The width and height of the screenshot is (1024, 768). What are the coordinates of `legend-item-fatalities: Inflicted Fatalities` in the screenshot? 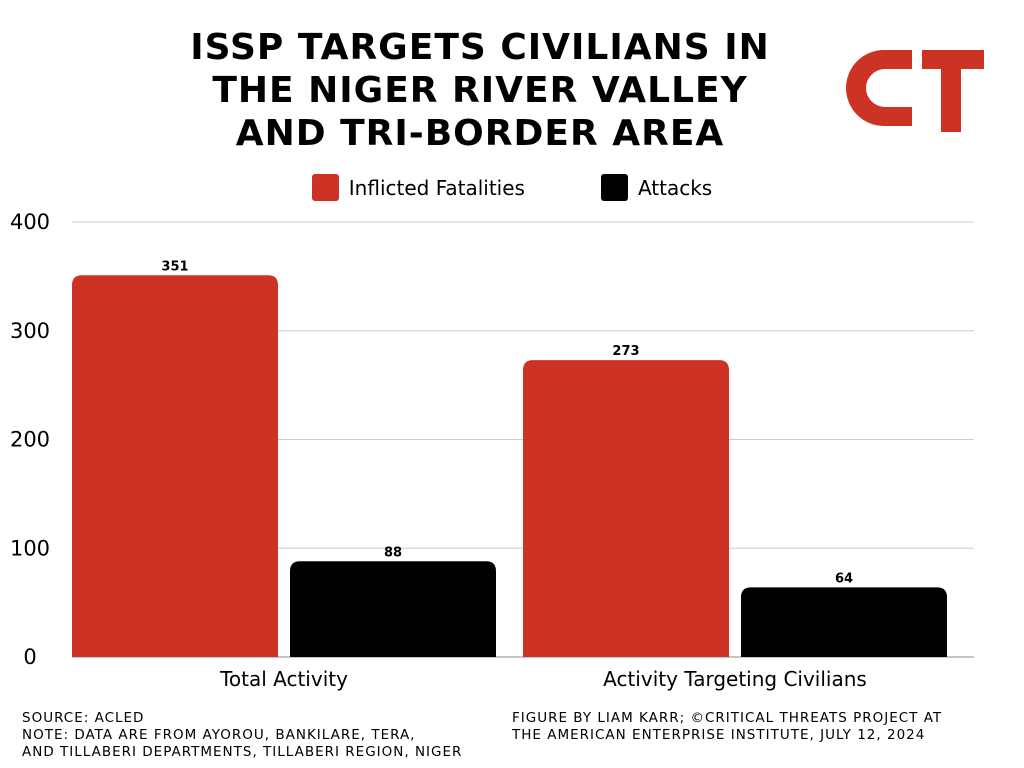 It's located at (418, 187).